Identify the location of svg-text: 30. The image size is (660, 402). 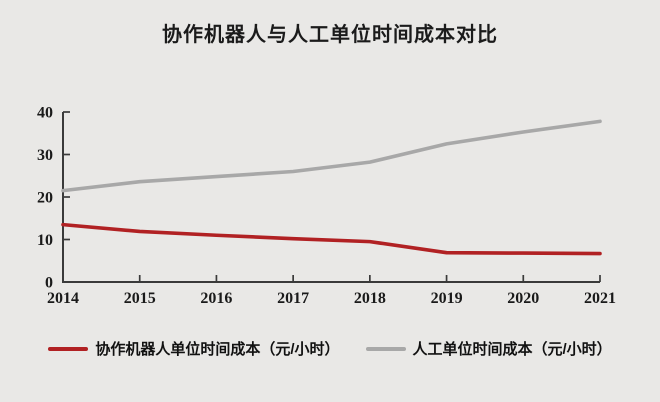
(45, 155).